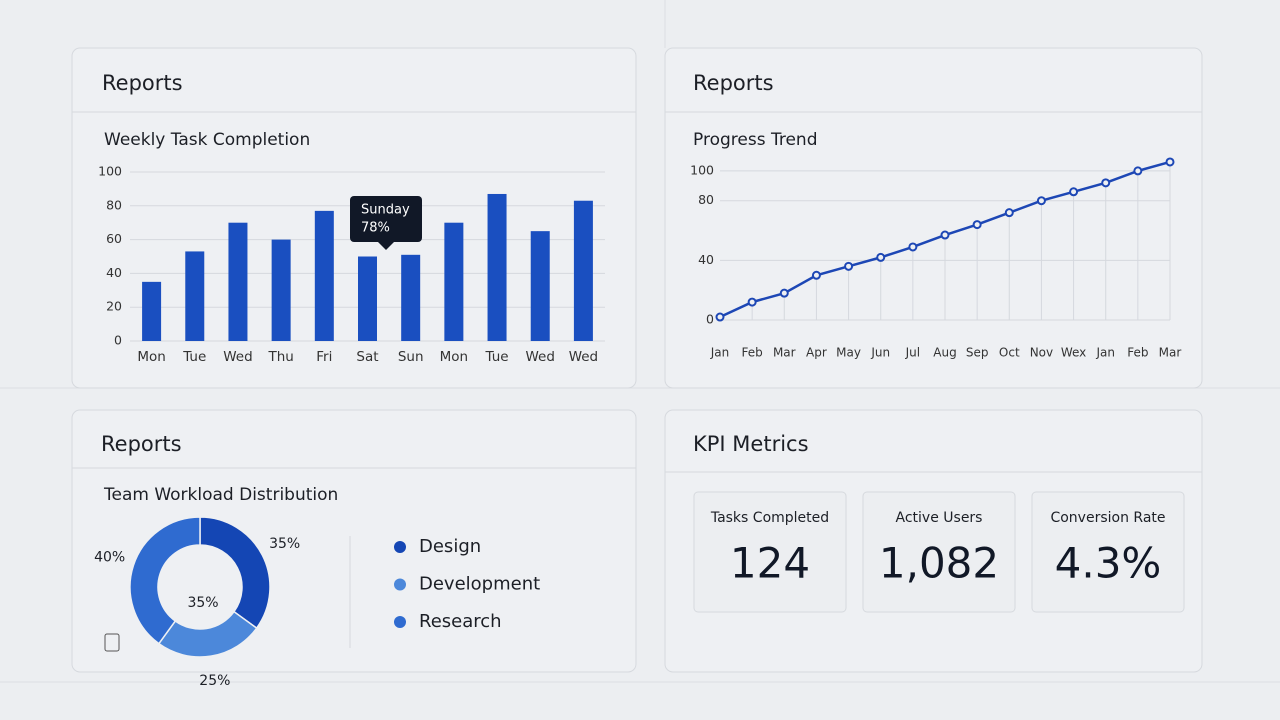  What do you see at coordinates (939, 518) in the screenshot?
I see `kpi-label: Active Users` at bounding box center [939, 518].